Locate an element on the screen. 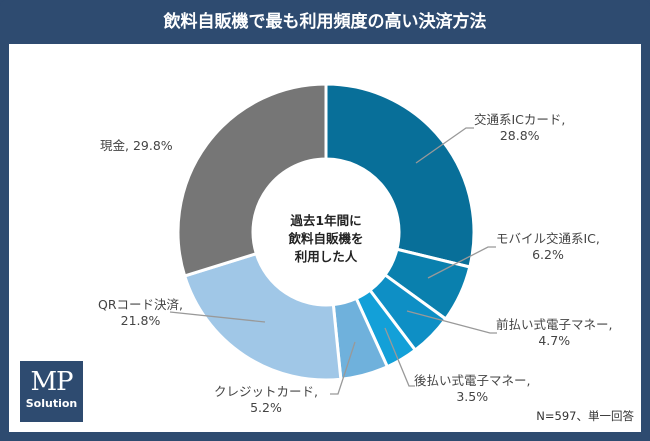  slice-value: 5.2% is located at coordinates (266, 407).